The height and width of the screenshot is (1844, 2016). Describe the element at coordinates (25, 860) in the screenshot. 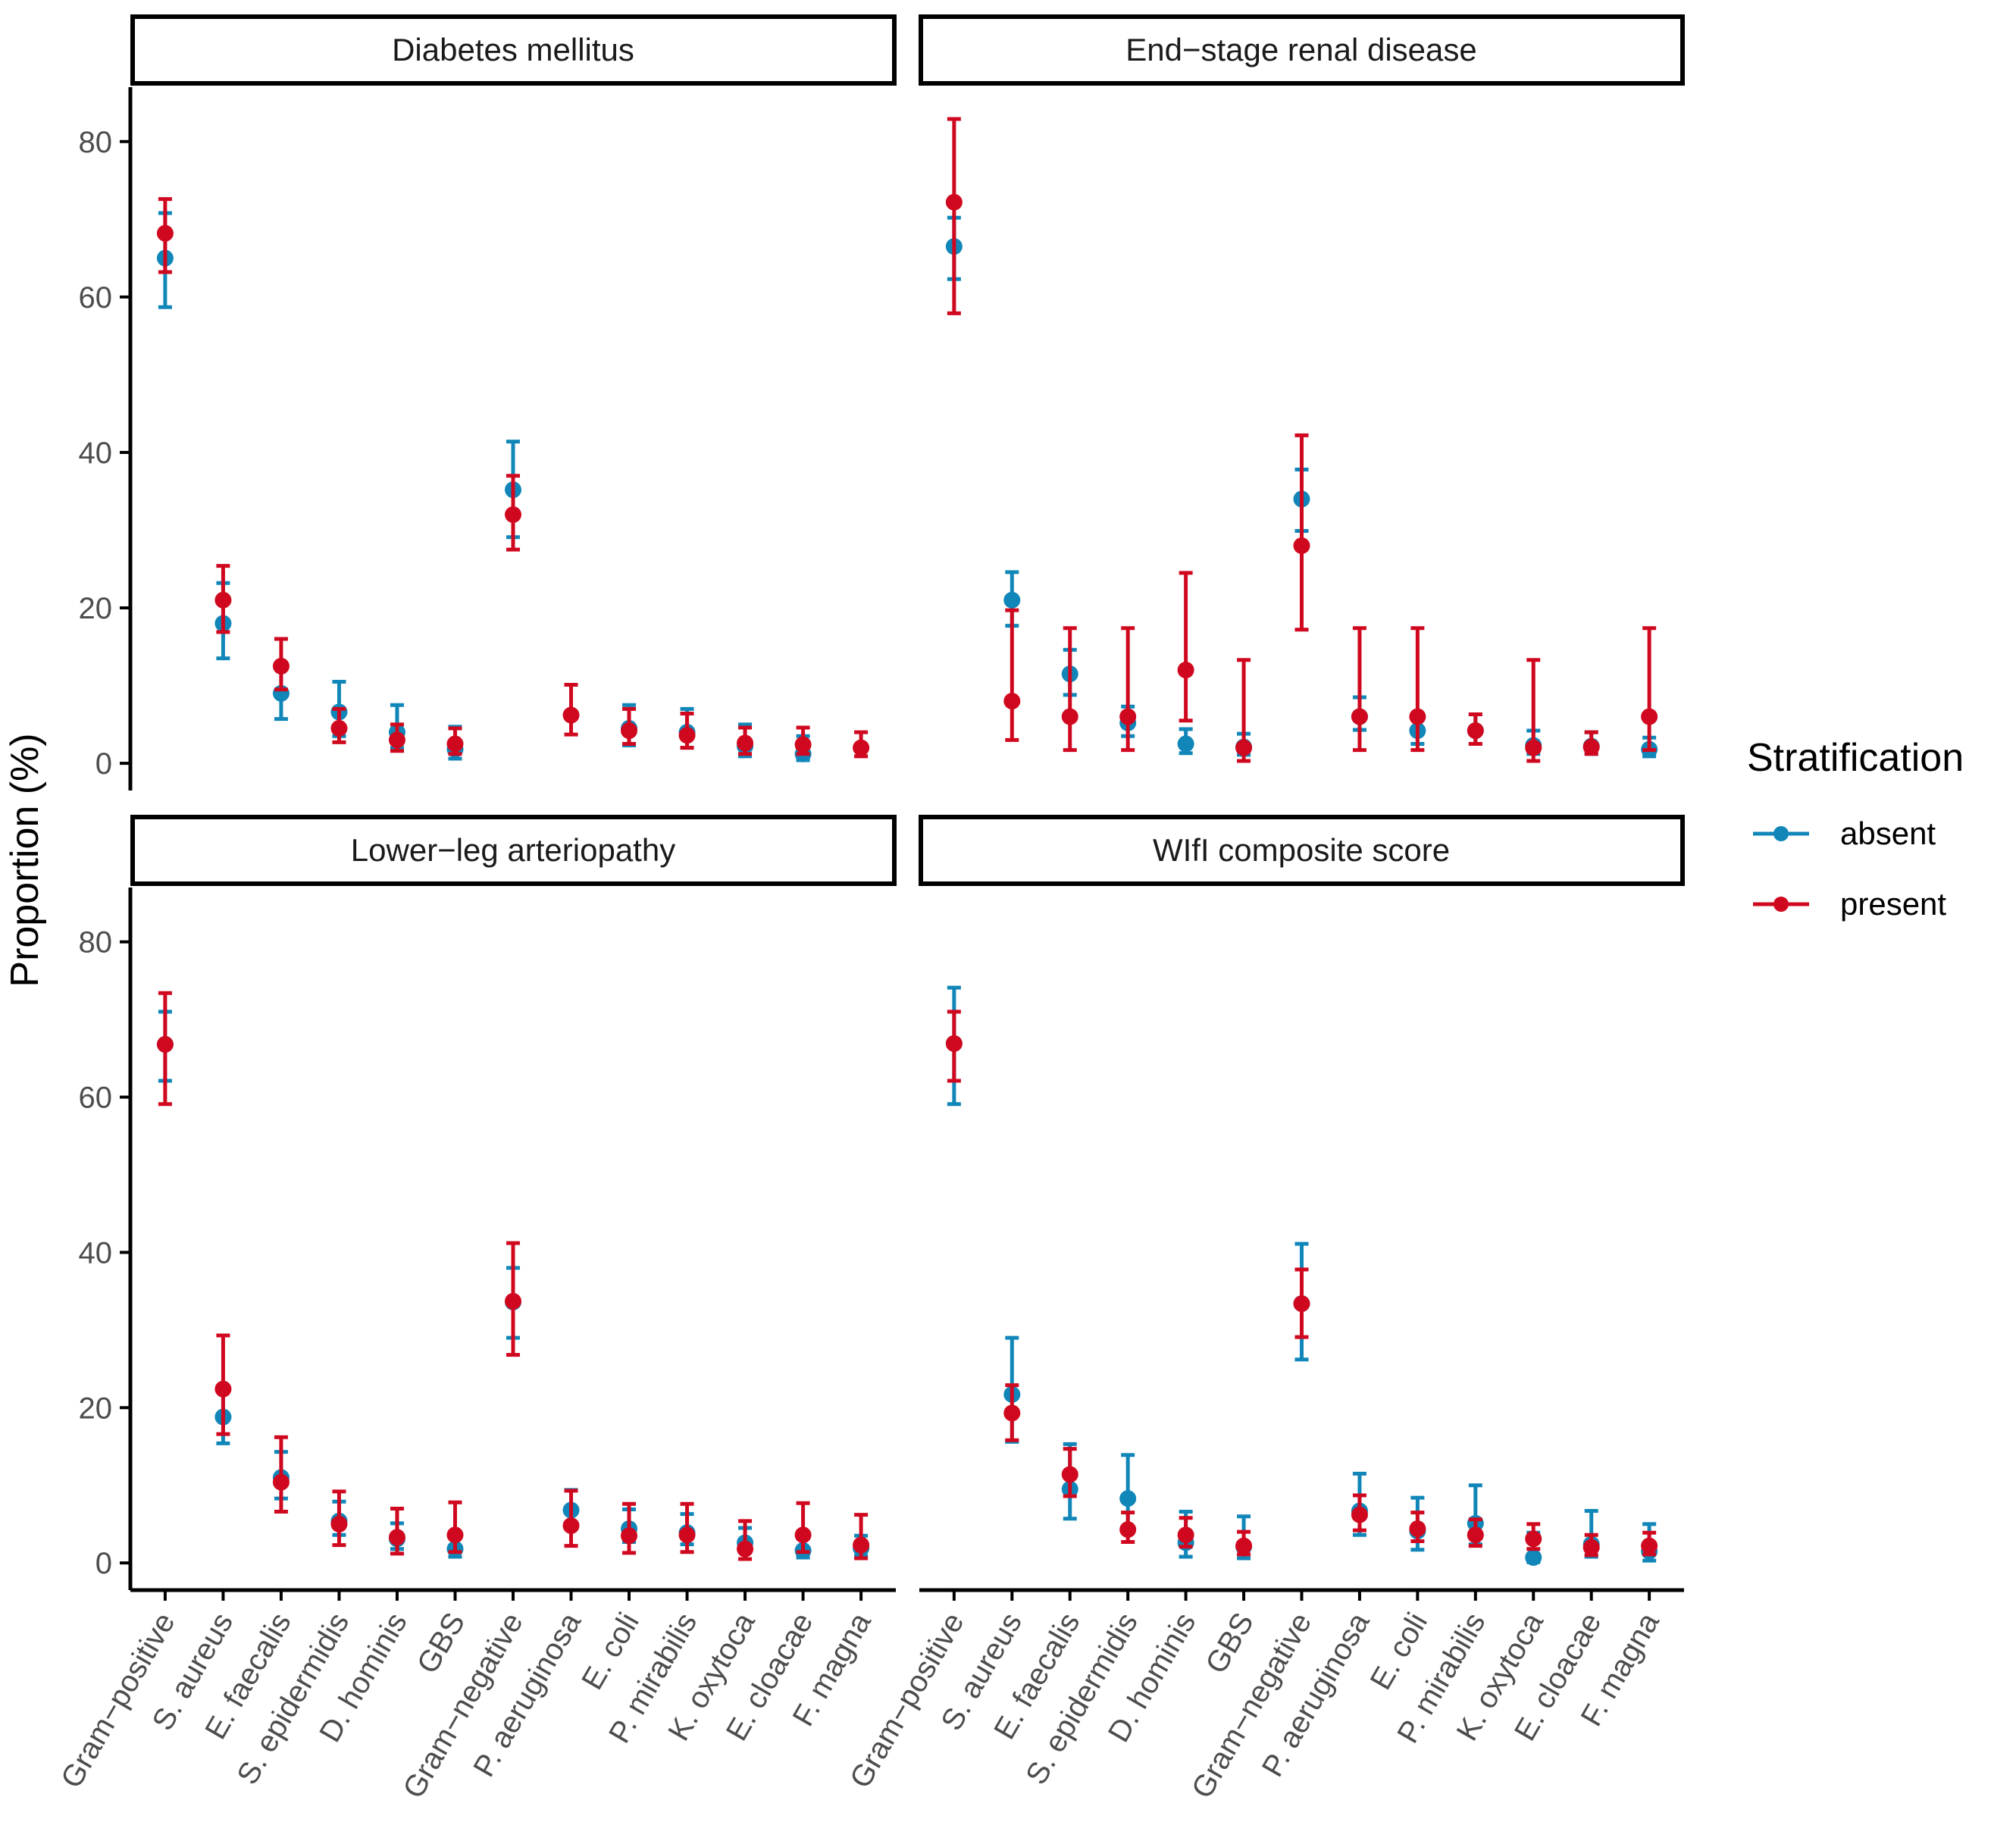

I see `y-axis-title: Proportion (%)` at that location.